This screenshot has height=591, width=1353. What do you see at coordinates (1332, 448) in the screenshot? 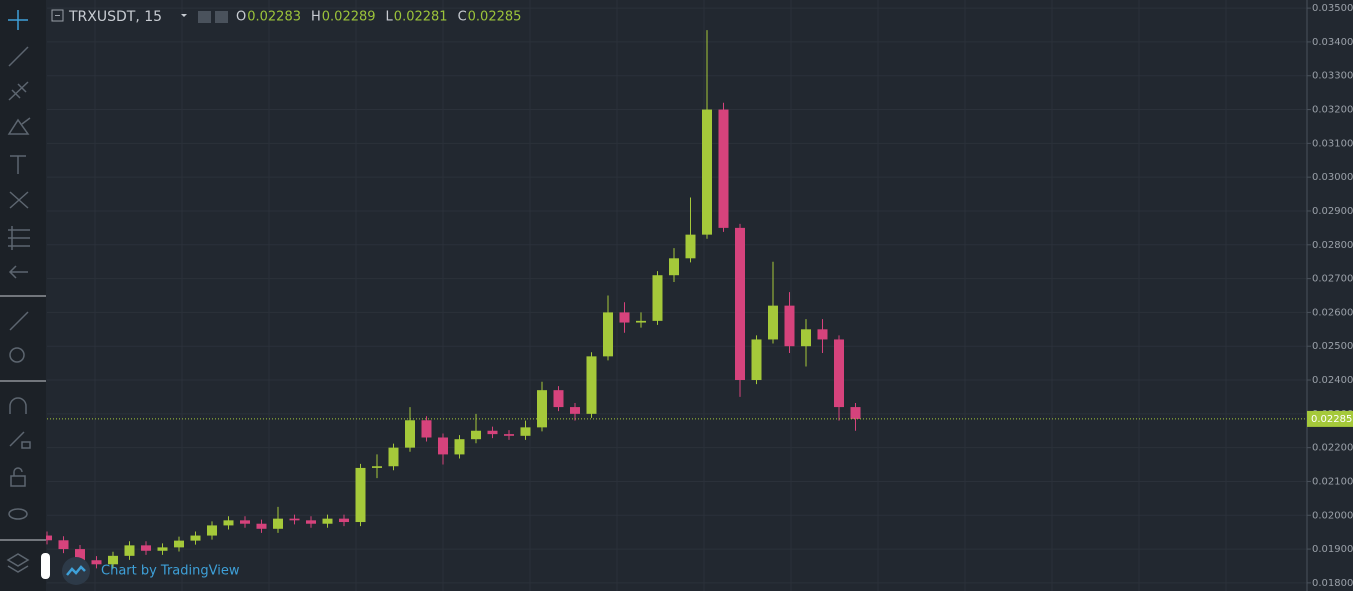
I see `y-tick-label: 0.02200` at bounding box center [1332, 448].